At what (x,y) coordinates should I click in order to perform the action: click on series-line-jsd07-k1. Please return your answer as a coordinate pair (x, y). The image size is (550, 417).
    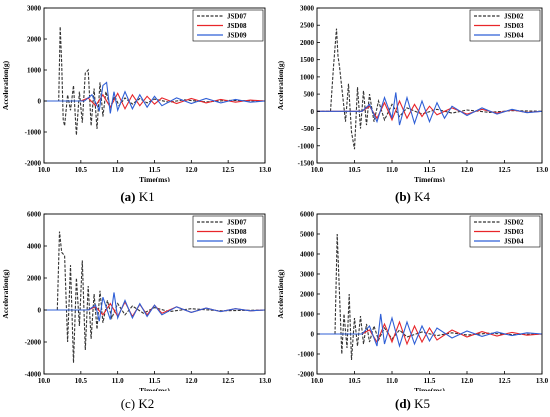
    Looking at the image, I should click on (154, 81).